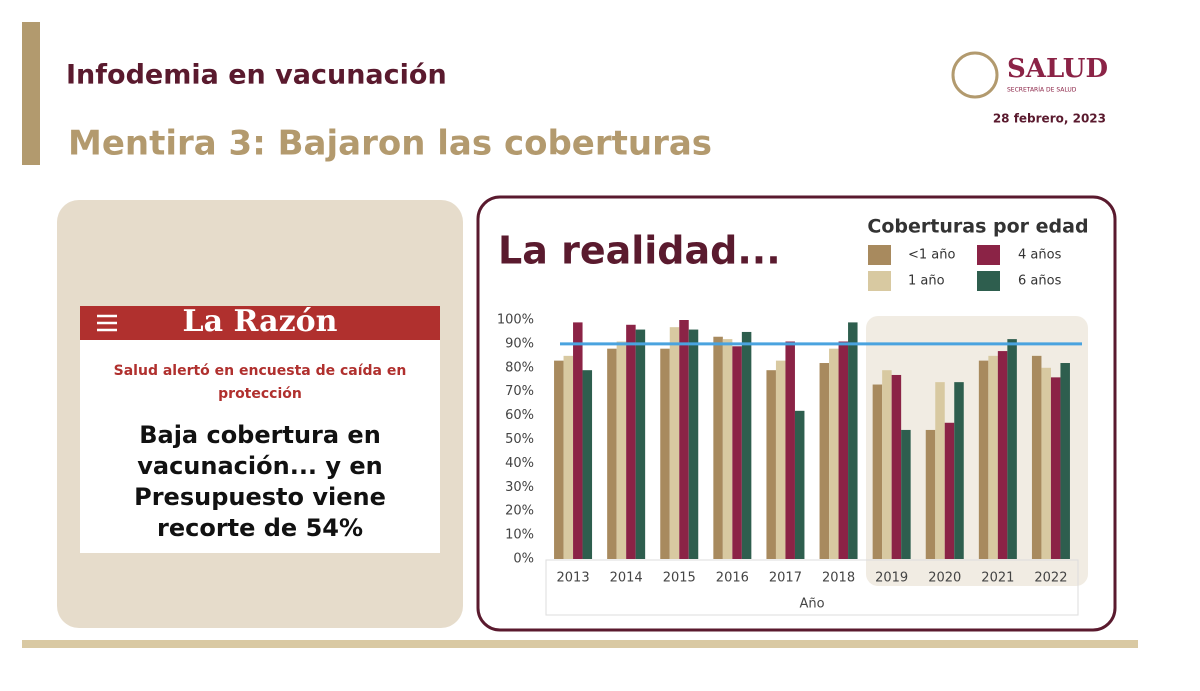  I want to click on x-tick-label: 2017, so click(785, 578).